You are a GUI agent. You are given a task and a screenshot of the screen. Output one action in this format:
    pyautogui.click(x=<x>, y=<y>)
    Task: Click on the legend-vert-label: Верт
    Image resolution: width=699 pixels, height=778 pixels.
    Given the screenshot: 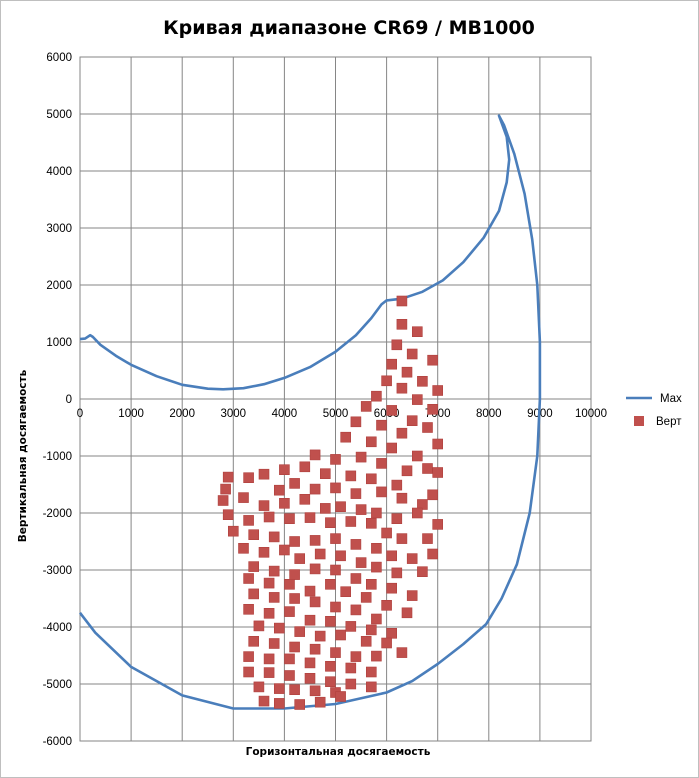 What is the action you would take?
    pyautogui.click(x=669, y=422)
    